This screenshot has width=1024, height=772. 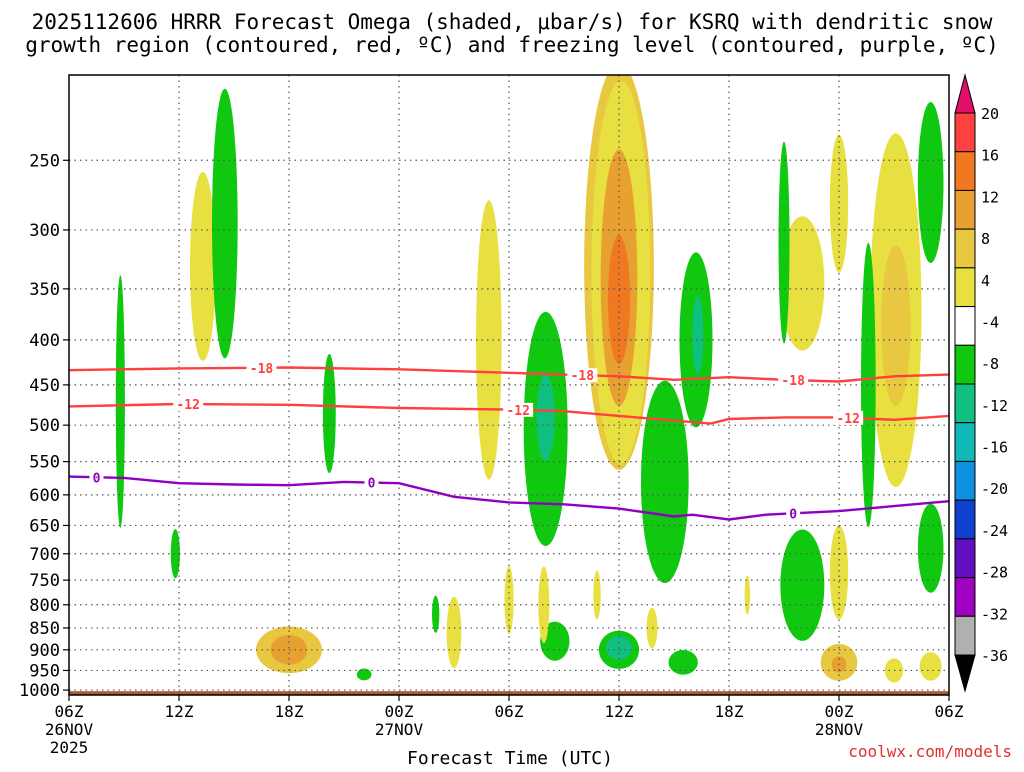 What do you see at coordinates (994, 573) in the screenshot?
I see `colorbar-label-11: -28` at bounding box center [994, 573].